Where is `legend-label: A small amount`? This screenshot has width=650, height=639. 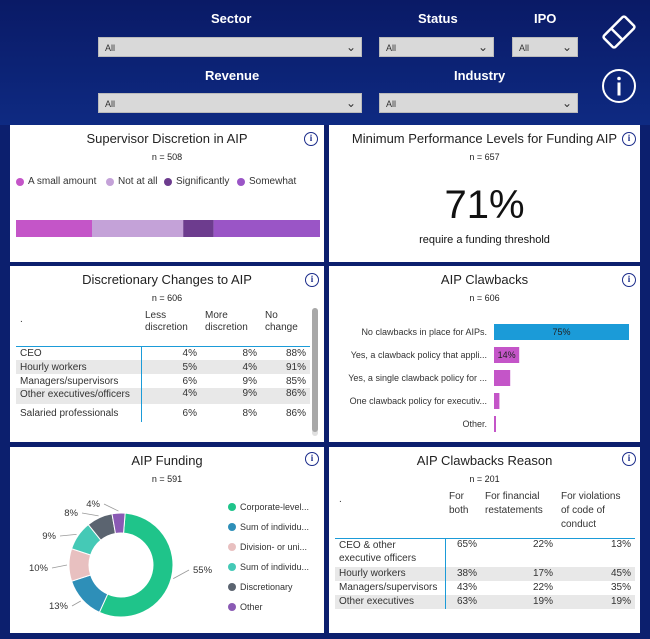 legend-label: A small amount is located at coordinates (62, 181).